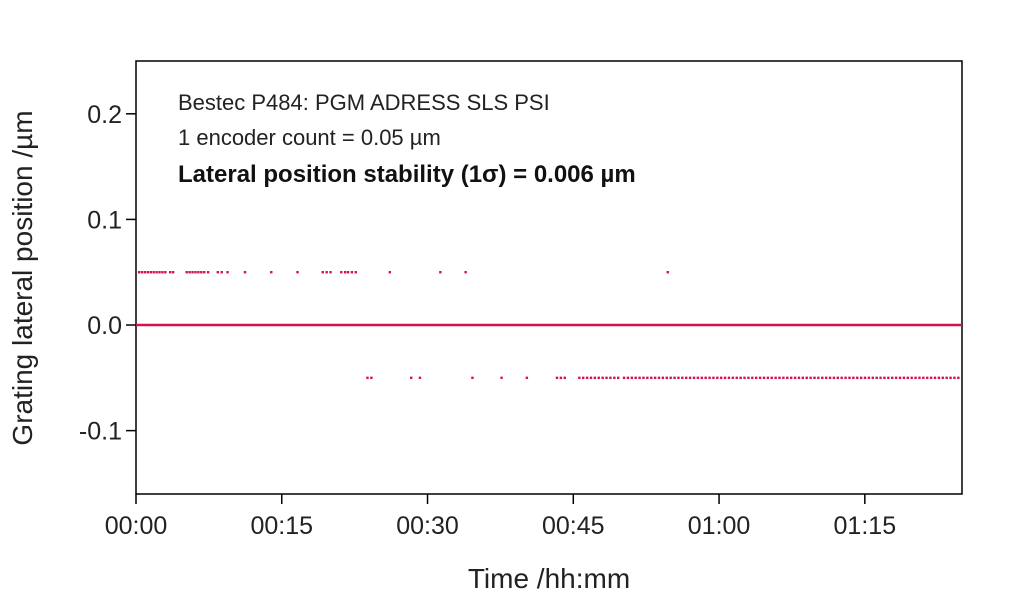 Image resolution: width=1024 pixels, height=599 pixels. What do you see at coordinates (100, 432) in the screenshot?
I see `y-tick-label: -0.1` at bounding box center [100, 432].